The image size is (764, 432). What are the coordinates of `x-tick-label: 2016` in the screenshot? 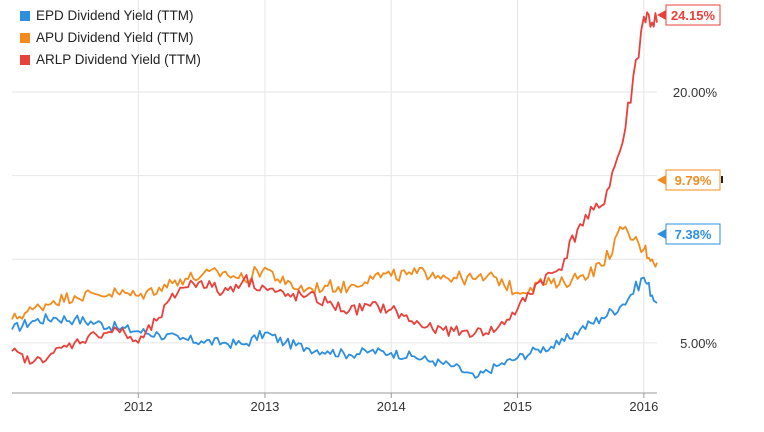 It's located at (643, 406).